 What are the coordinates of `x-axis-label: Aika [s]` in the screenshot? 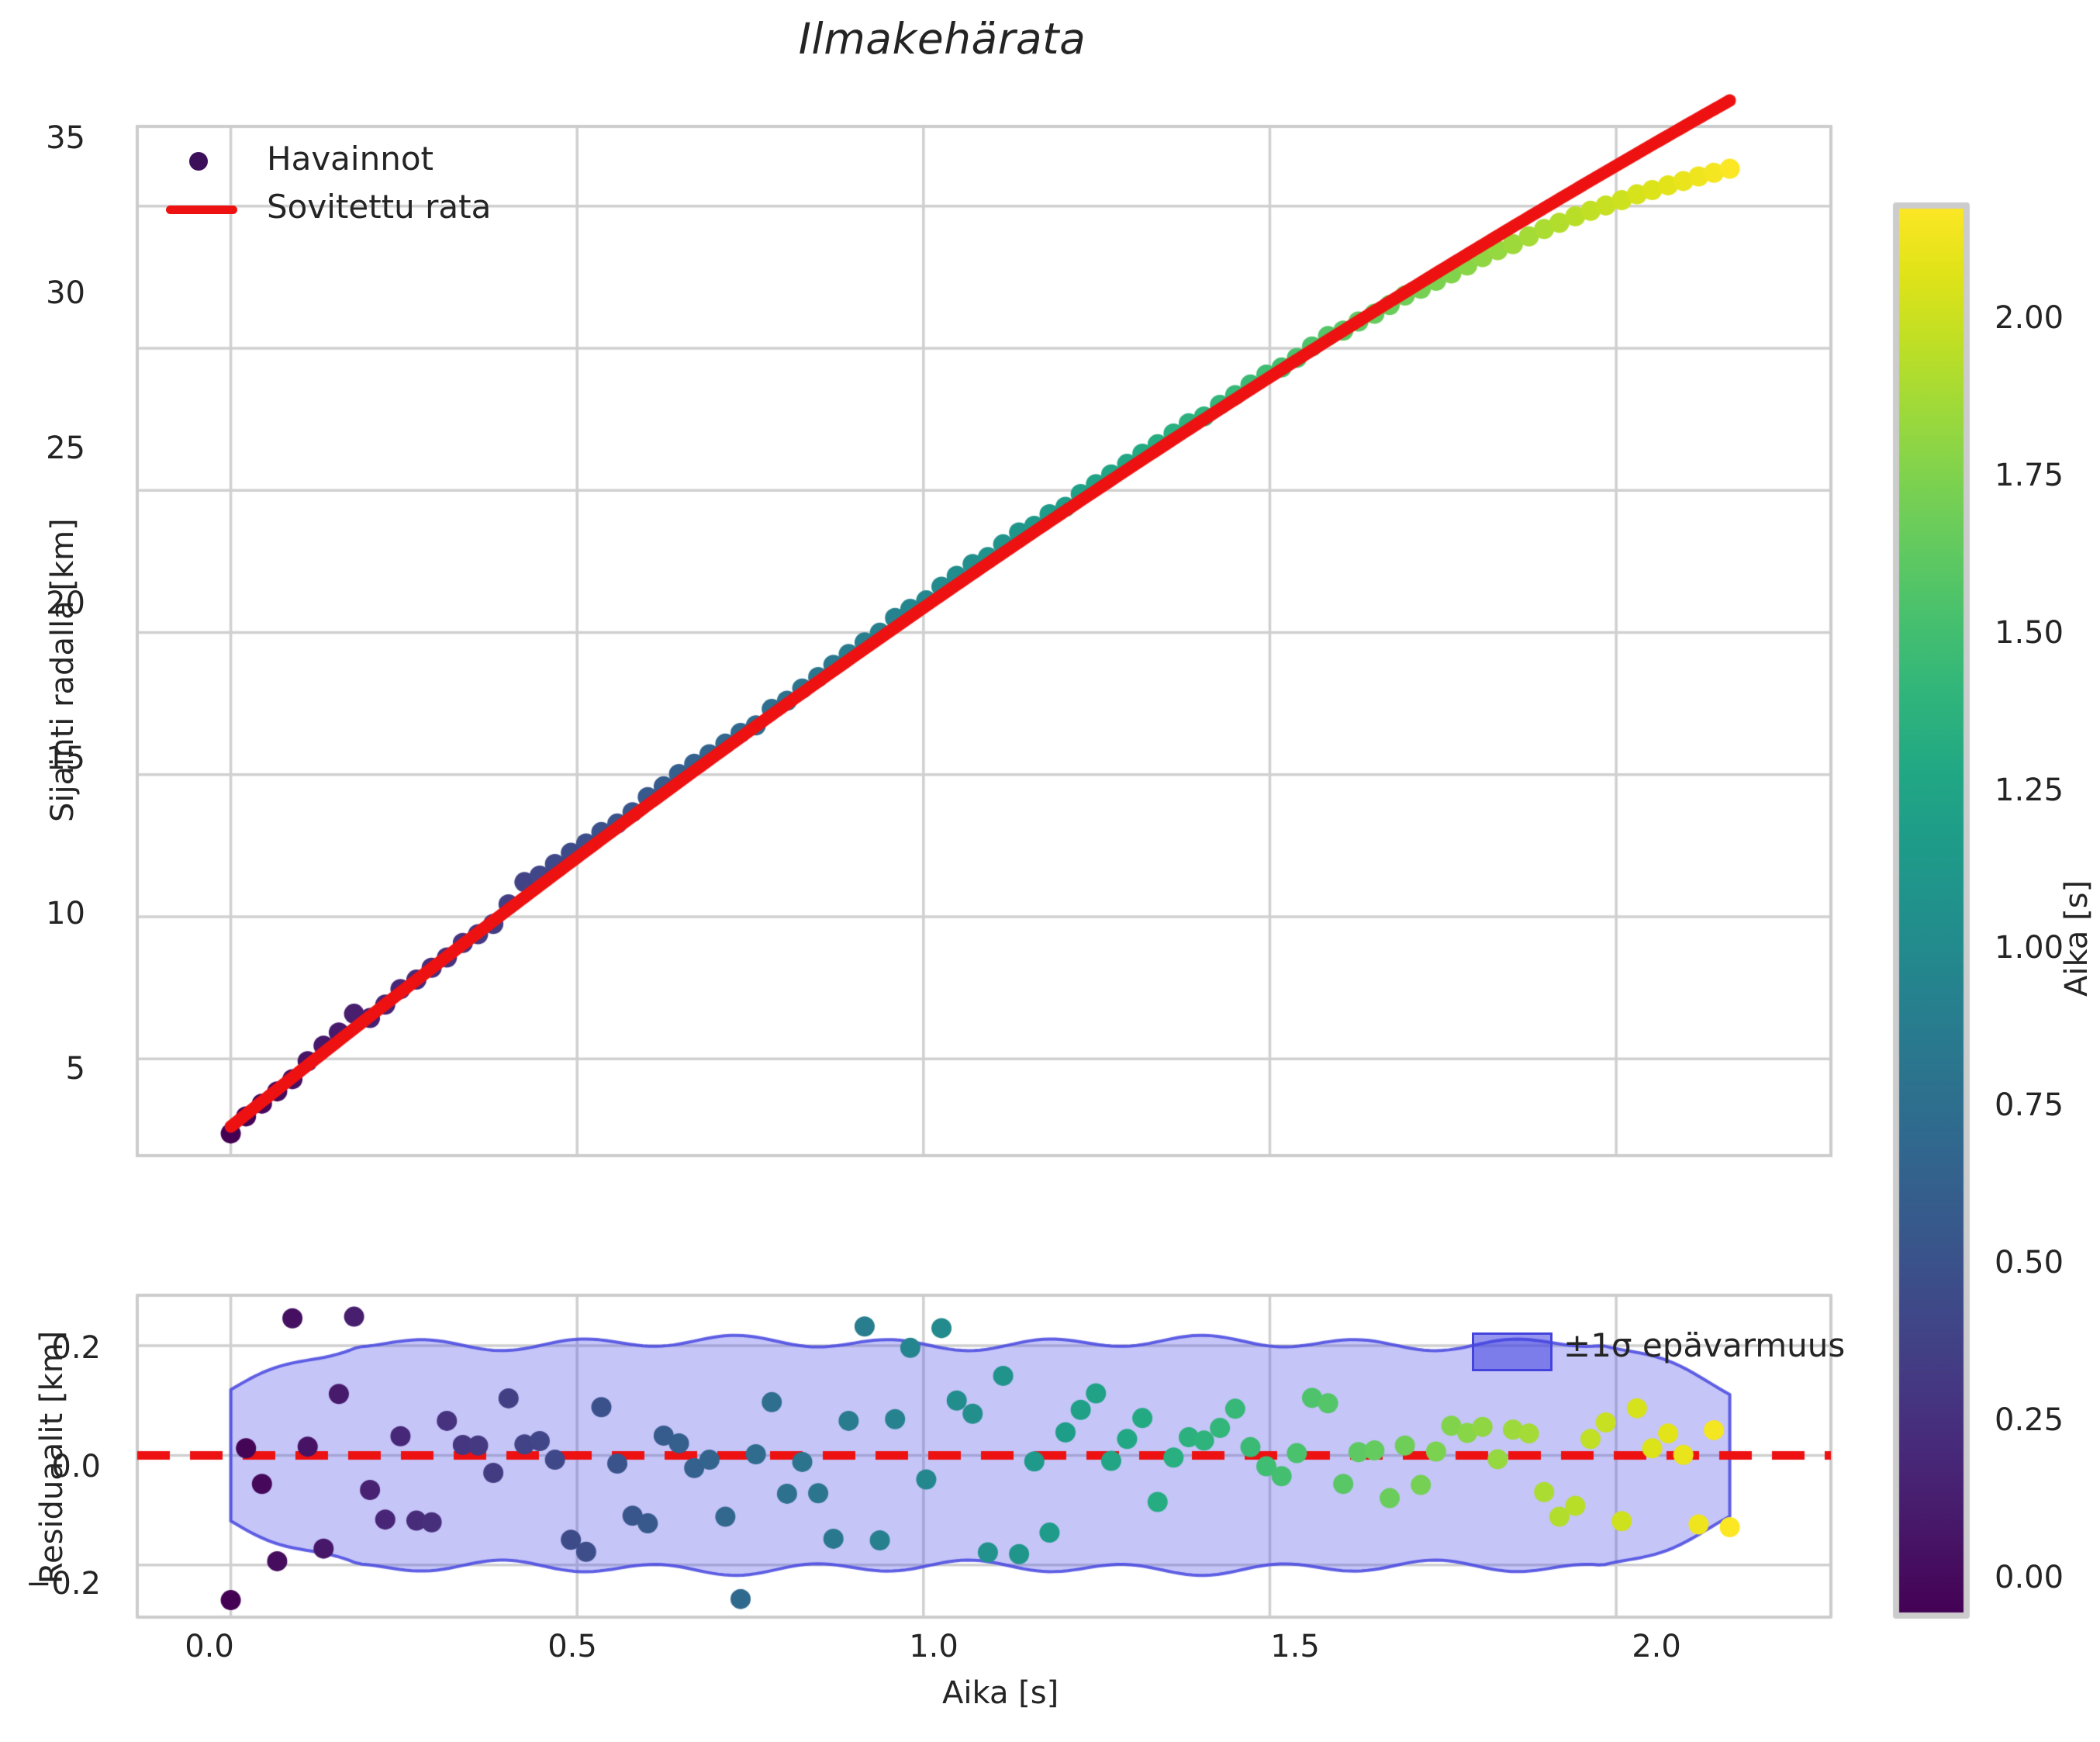 It's located at (1000, 1693).